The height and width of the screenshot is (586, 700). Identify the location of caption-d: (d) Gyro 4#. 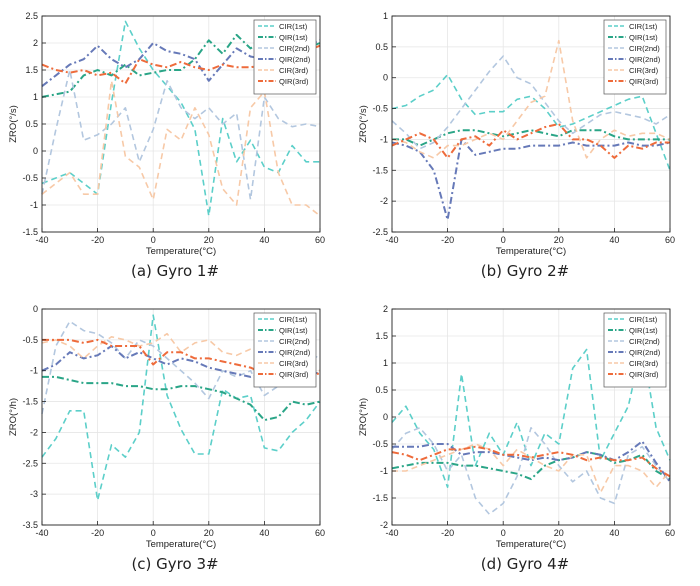
(525, 564).